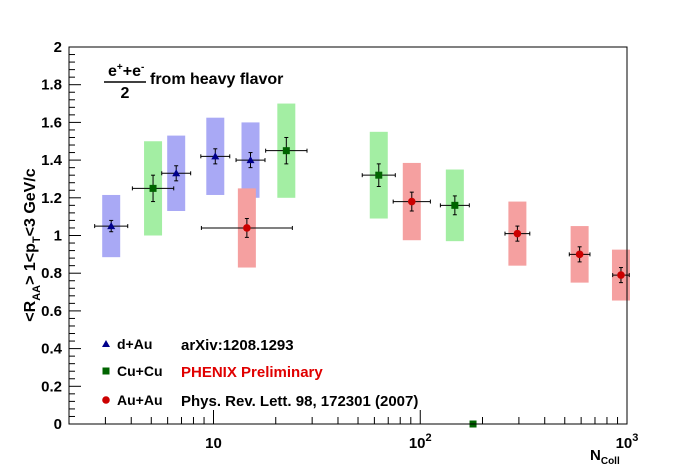  What do you see at coordinates (58, 47) in the screenshot?
I see `y-tick-label: 2` at bounding box center [58, 47].